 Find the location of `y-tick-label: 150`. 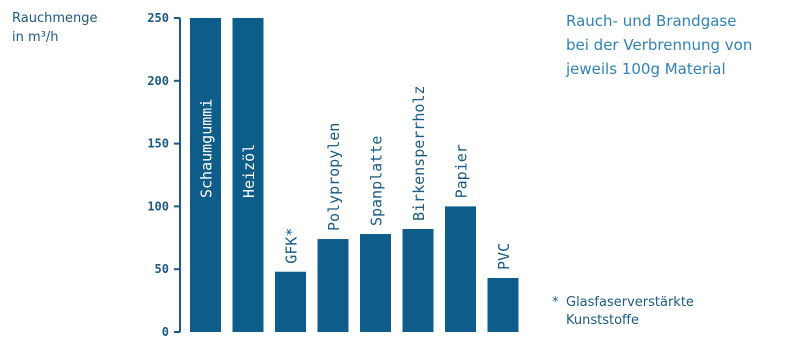

y-tick-label: 150 is located at coordinates (158, 144).